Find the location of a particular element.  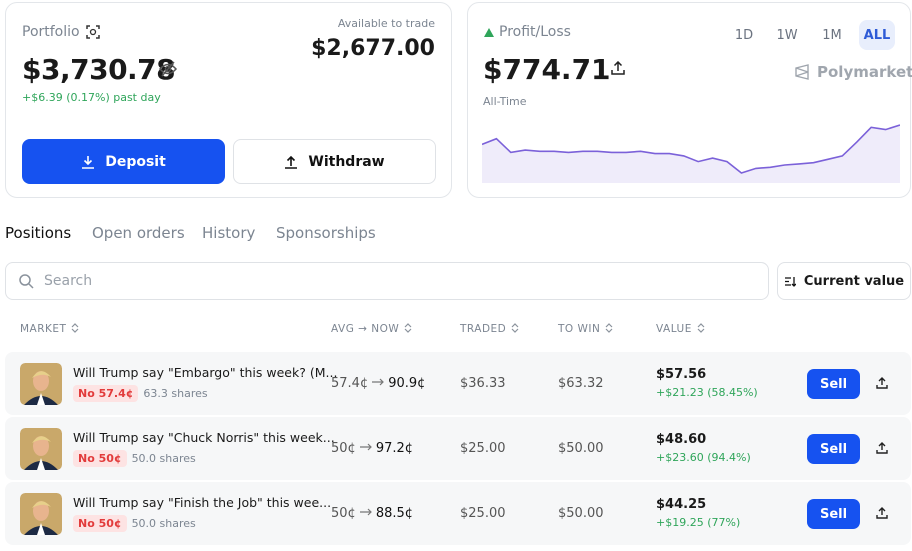

pnl-label: Profit/Loss is located at coordinates (535, 32).